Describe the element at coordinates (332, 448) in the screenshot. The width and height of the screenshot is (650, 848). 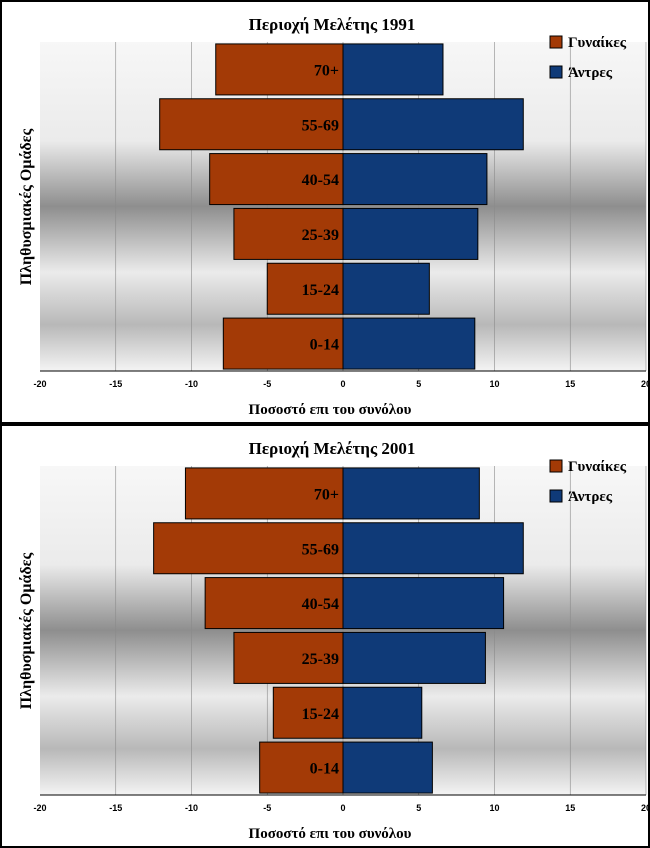
I see `chart-title: Περιοχή Μελέτης 2001` at that location.